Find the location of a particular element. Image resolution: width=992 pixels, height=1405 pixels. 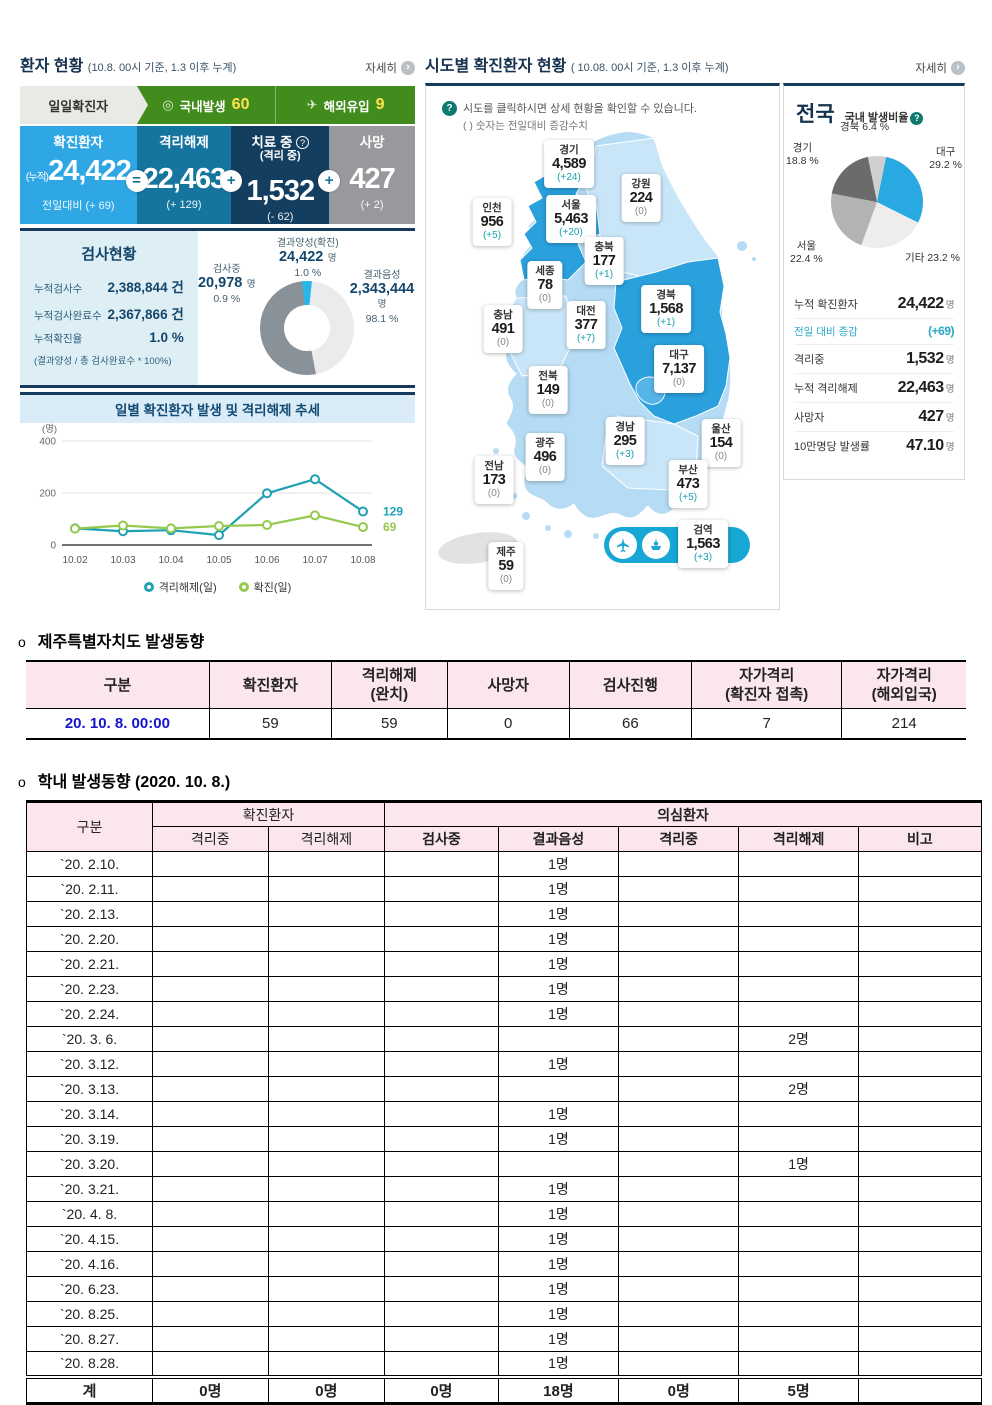

test-row-label: 누적검사수 is located at coordinates (58, 289).